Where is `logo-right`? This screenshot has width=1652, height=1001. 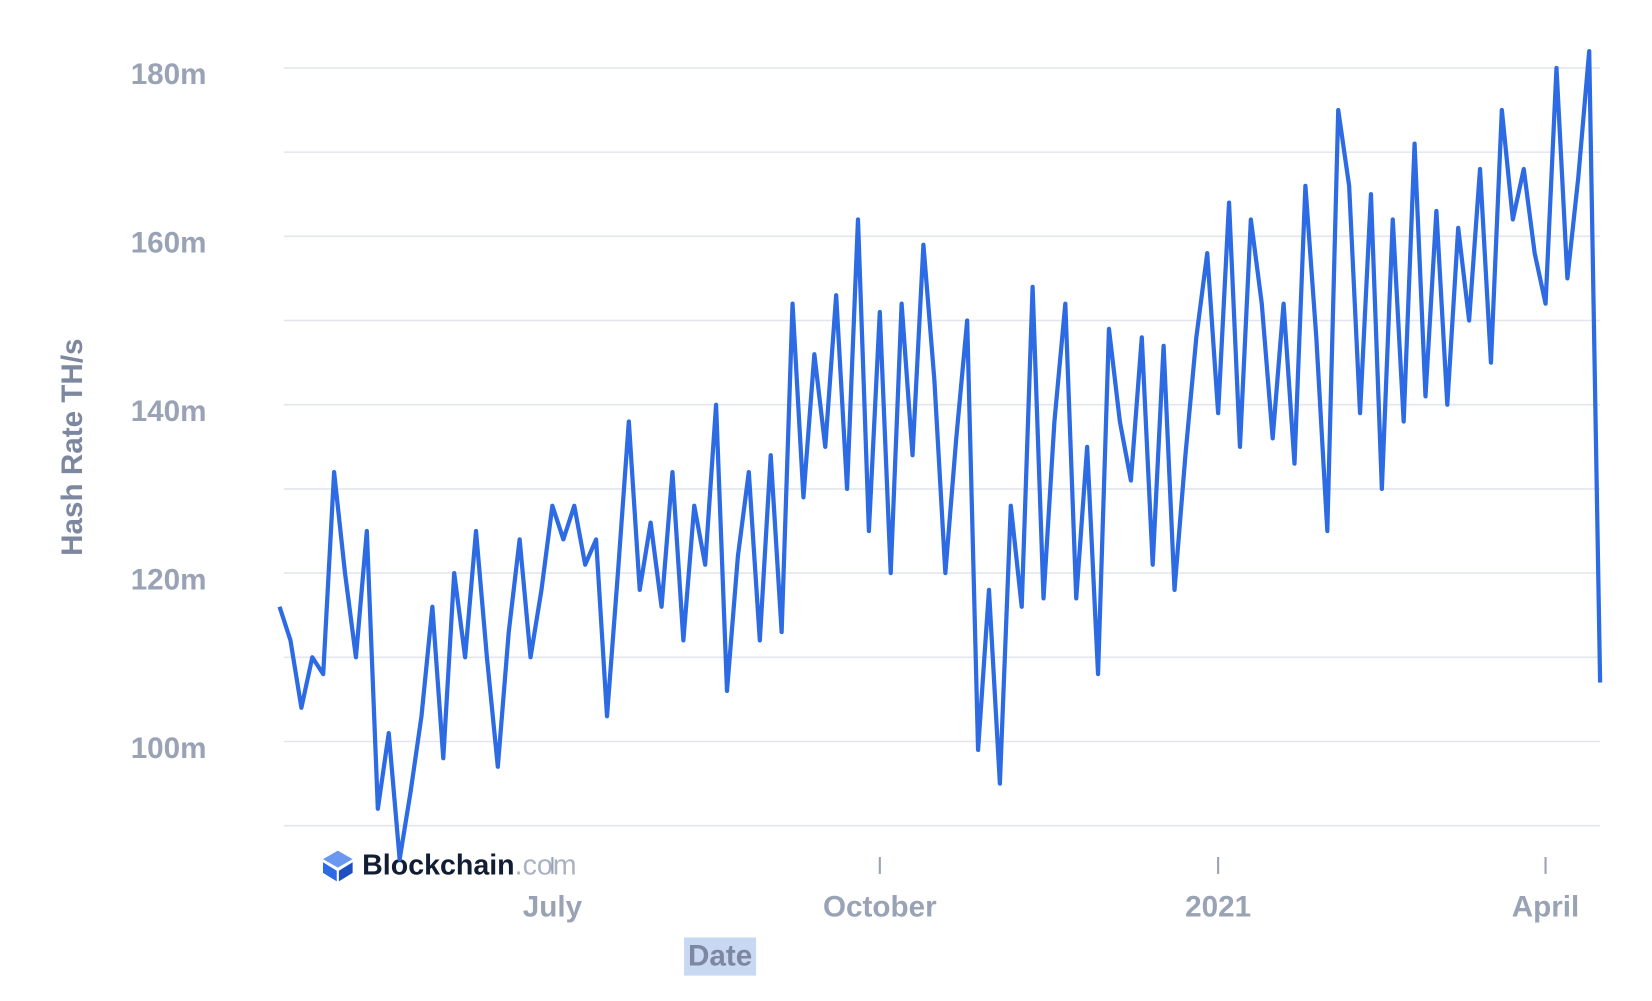 logo-right is located at coordinates (345, 872).